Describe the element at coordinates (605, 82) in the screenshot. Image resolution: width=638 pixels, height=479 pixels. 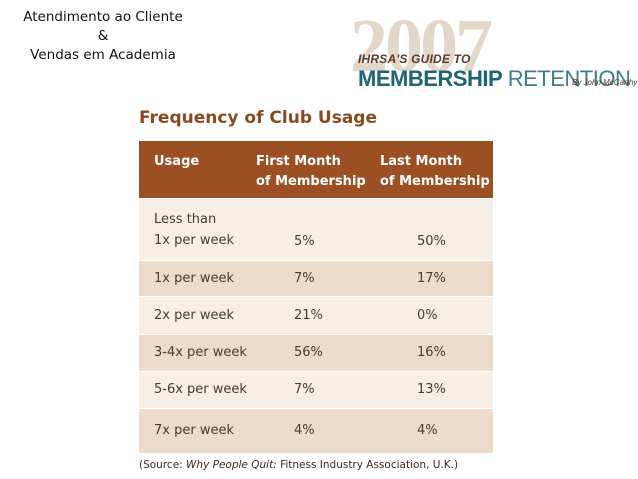
I see `logo-author: By John McCarthy` at that location.